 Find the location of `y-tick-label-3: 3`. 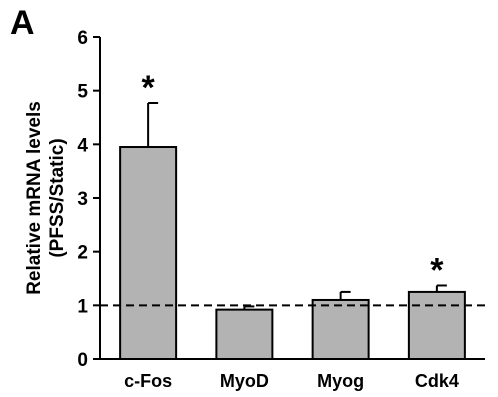

y-tick-label-3: 3 is located at coordinates (82, 199).